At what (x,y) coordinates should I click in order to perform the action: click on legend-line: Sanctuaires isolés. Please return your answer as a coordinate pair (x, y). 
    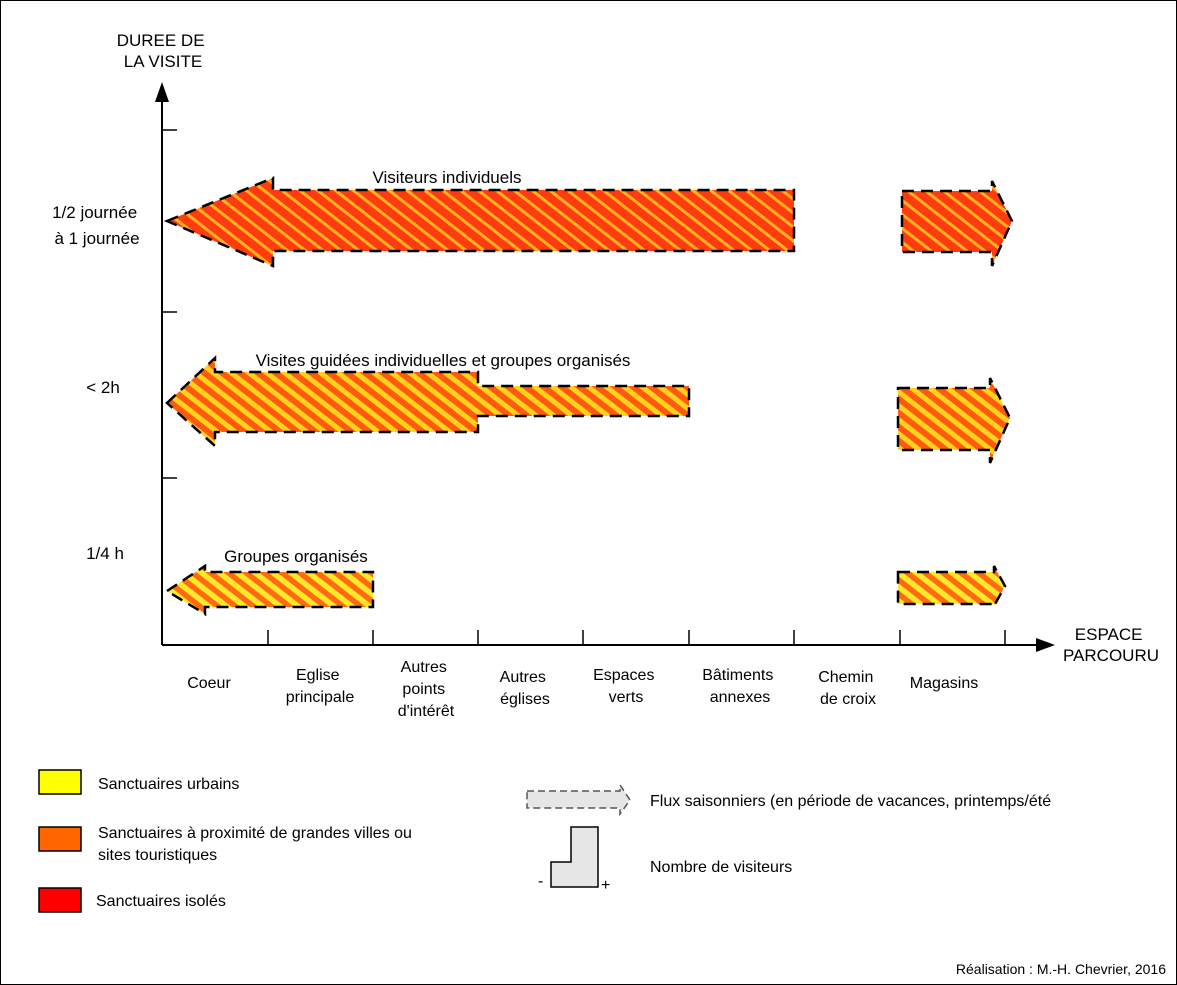
    Looking at the image, I should click on (161, 901).